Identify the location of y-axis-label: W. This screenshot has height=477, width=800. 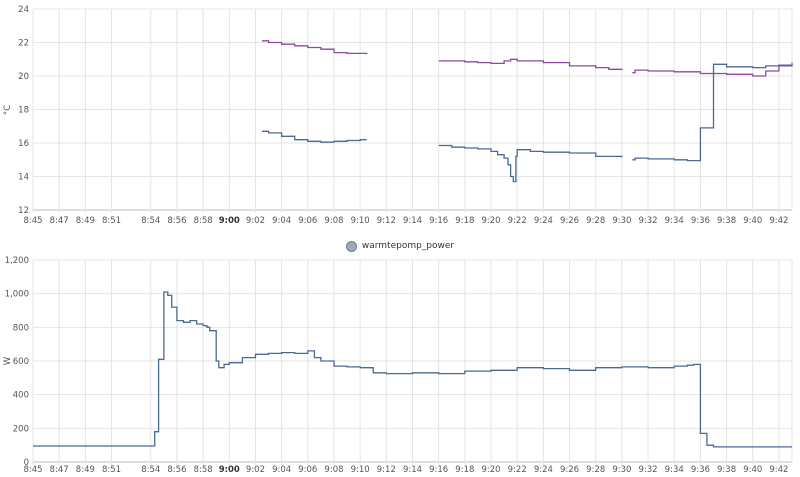
(8, 360).